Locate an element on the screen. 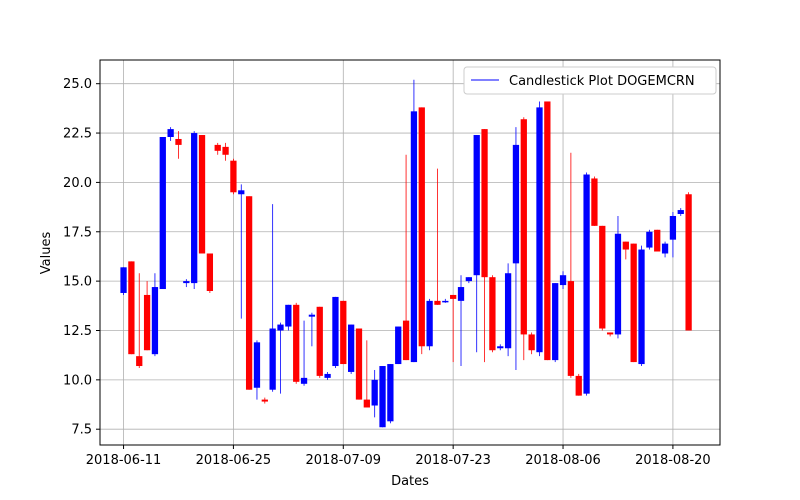  legend-label: Candlestick Plot DOGEMCRN is located at coordinates (602, 81).